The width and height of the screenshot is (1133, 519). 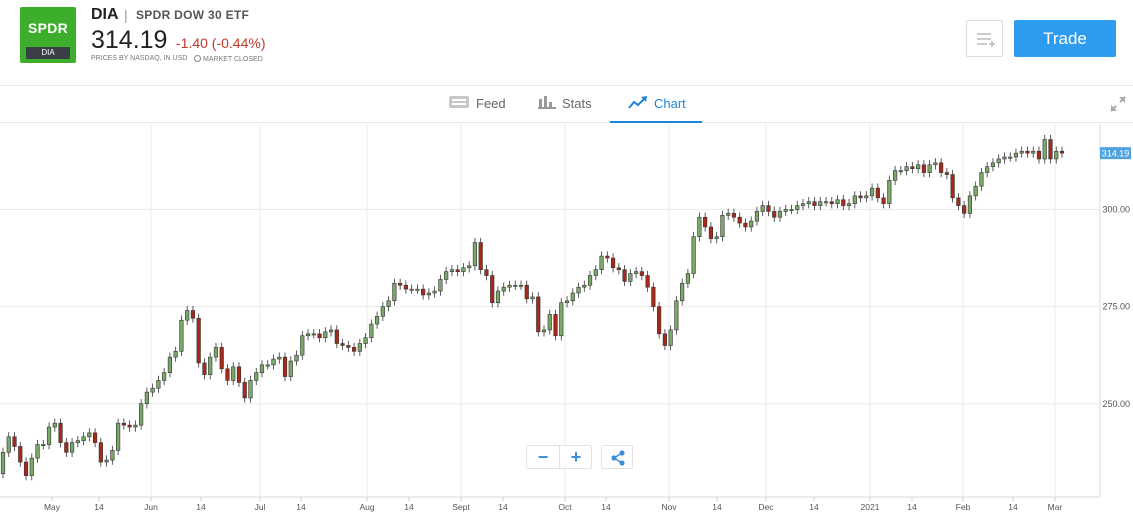 What do you see at coordinates (576, 457) in the screenshot?
I see `zoom-in-button: +` at bounding box center [576, 457].